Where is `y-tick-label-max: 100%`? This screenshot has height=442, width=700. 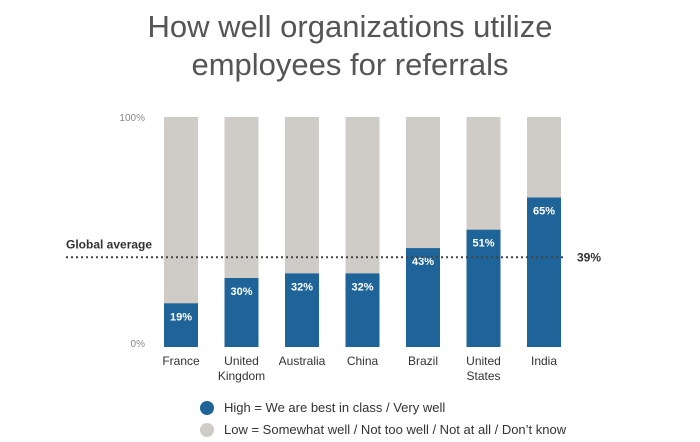 y-tick-label-max: 100% is located at coordinates (132, 118).